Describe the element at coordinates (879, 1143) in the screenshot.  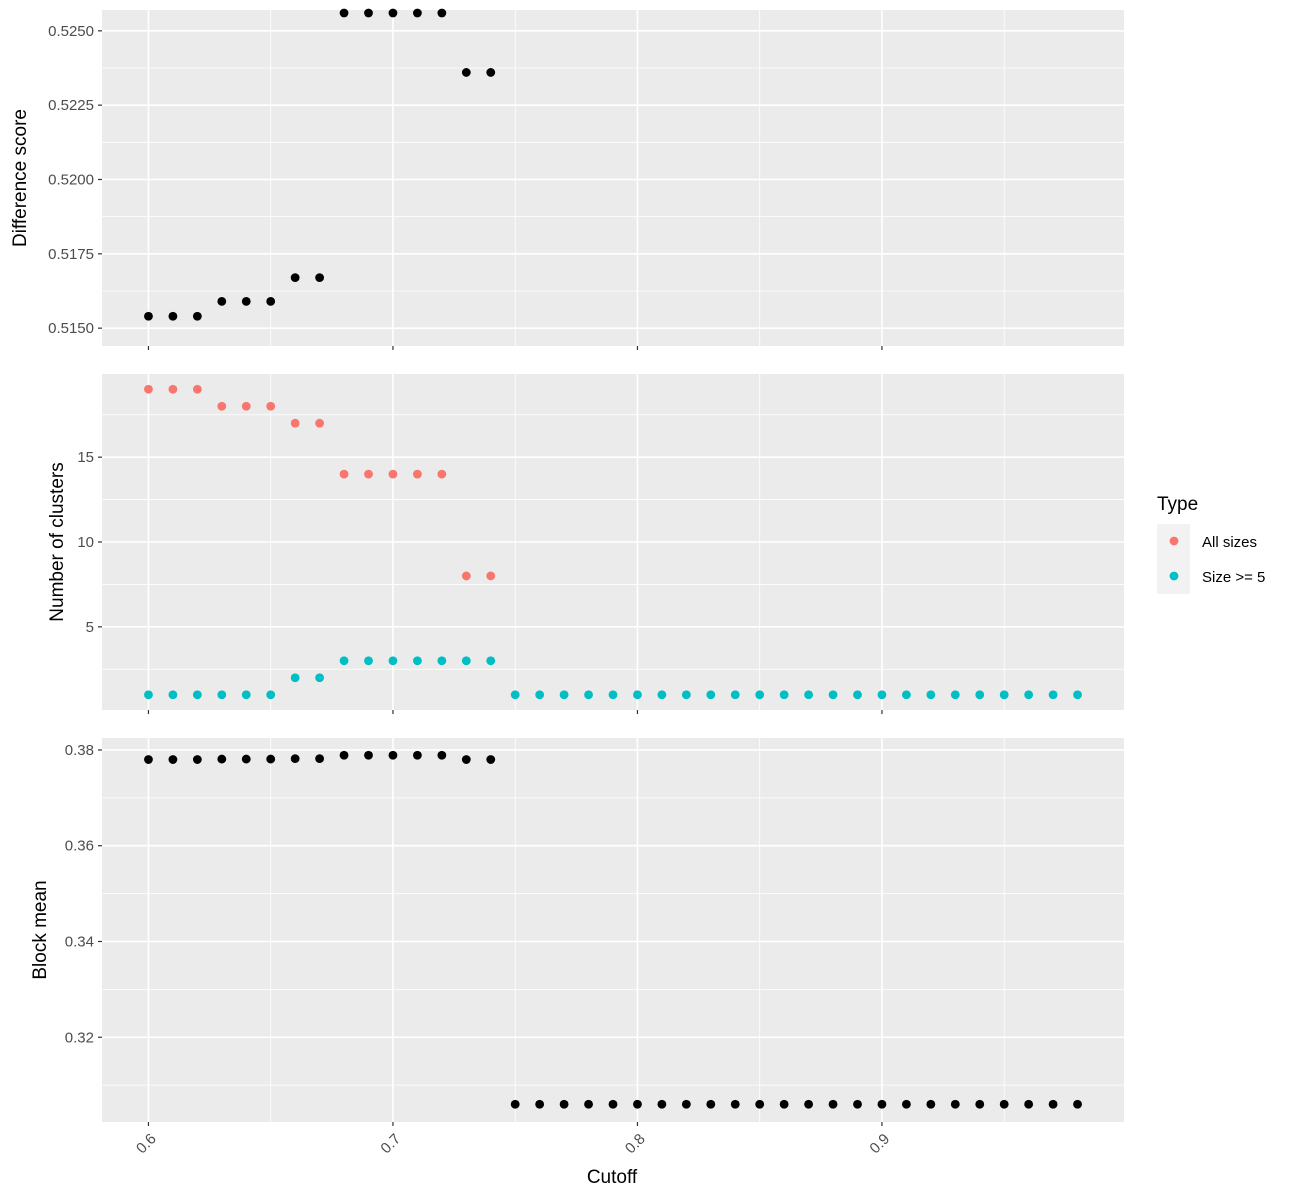
I see `x-tick-label: 0.9` at that location.